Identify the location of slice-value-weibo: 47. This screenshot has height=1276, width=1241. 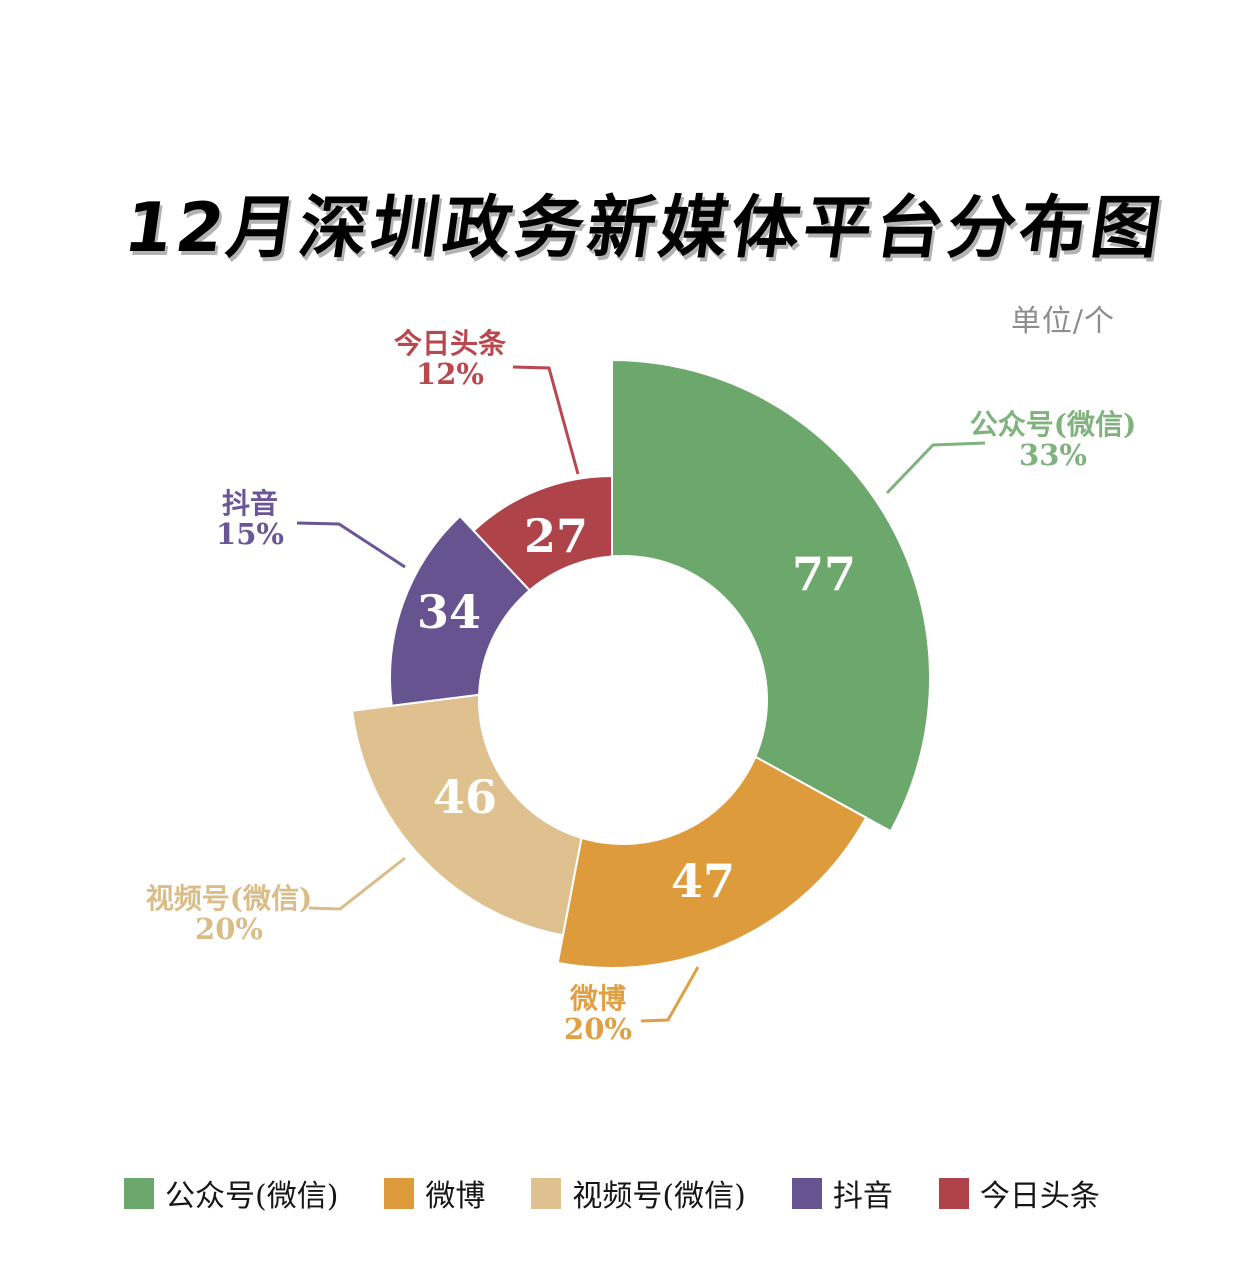
(703, 881).